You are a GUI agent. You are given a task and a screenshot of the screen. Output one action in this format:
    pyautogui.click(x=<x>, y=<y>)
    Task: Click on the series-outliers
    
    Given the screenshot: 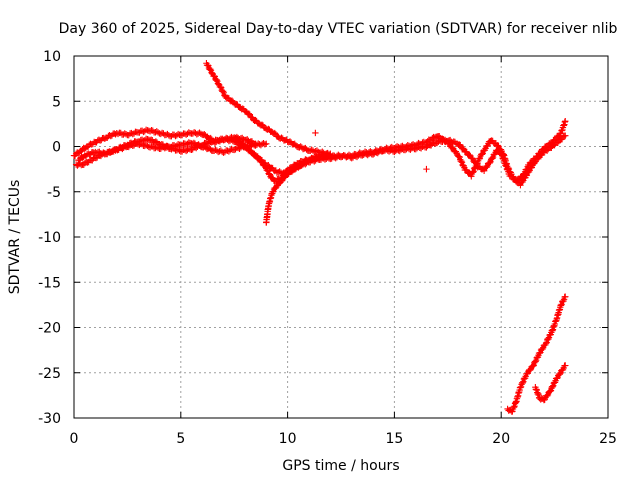 What is the action you would take?
    pyautogui.click(x=371, y=151)
    